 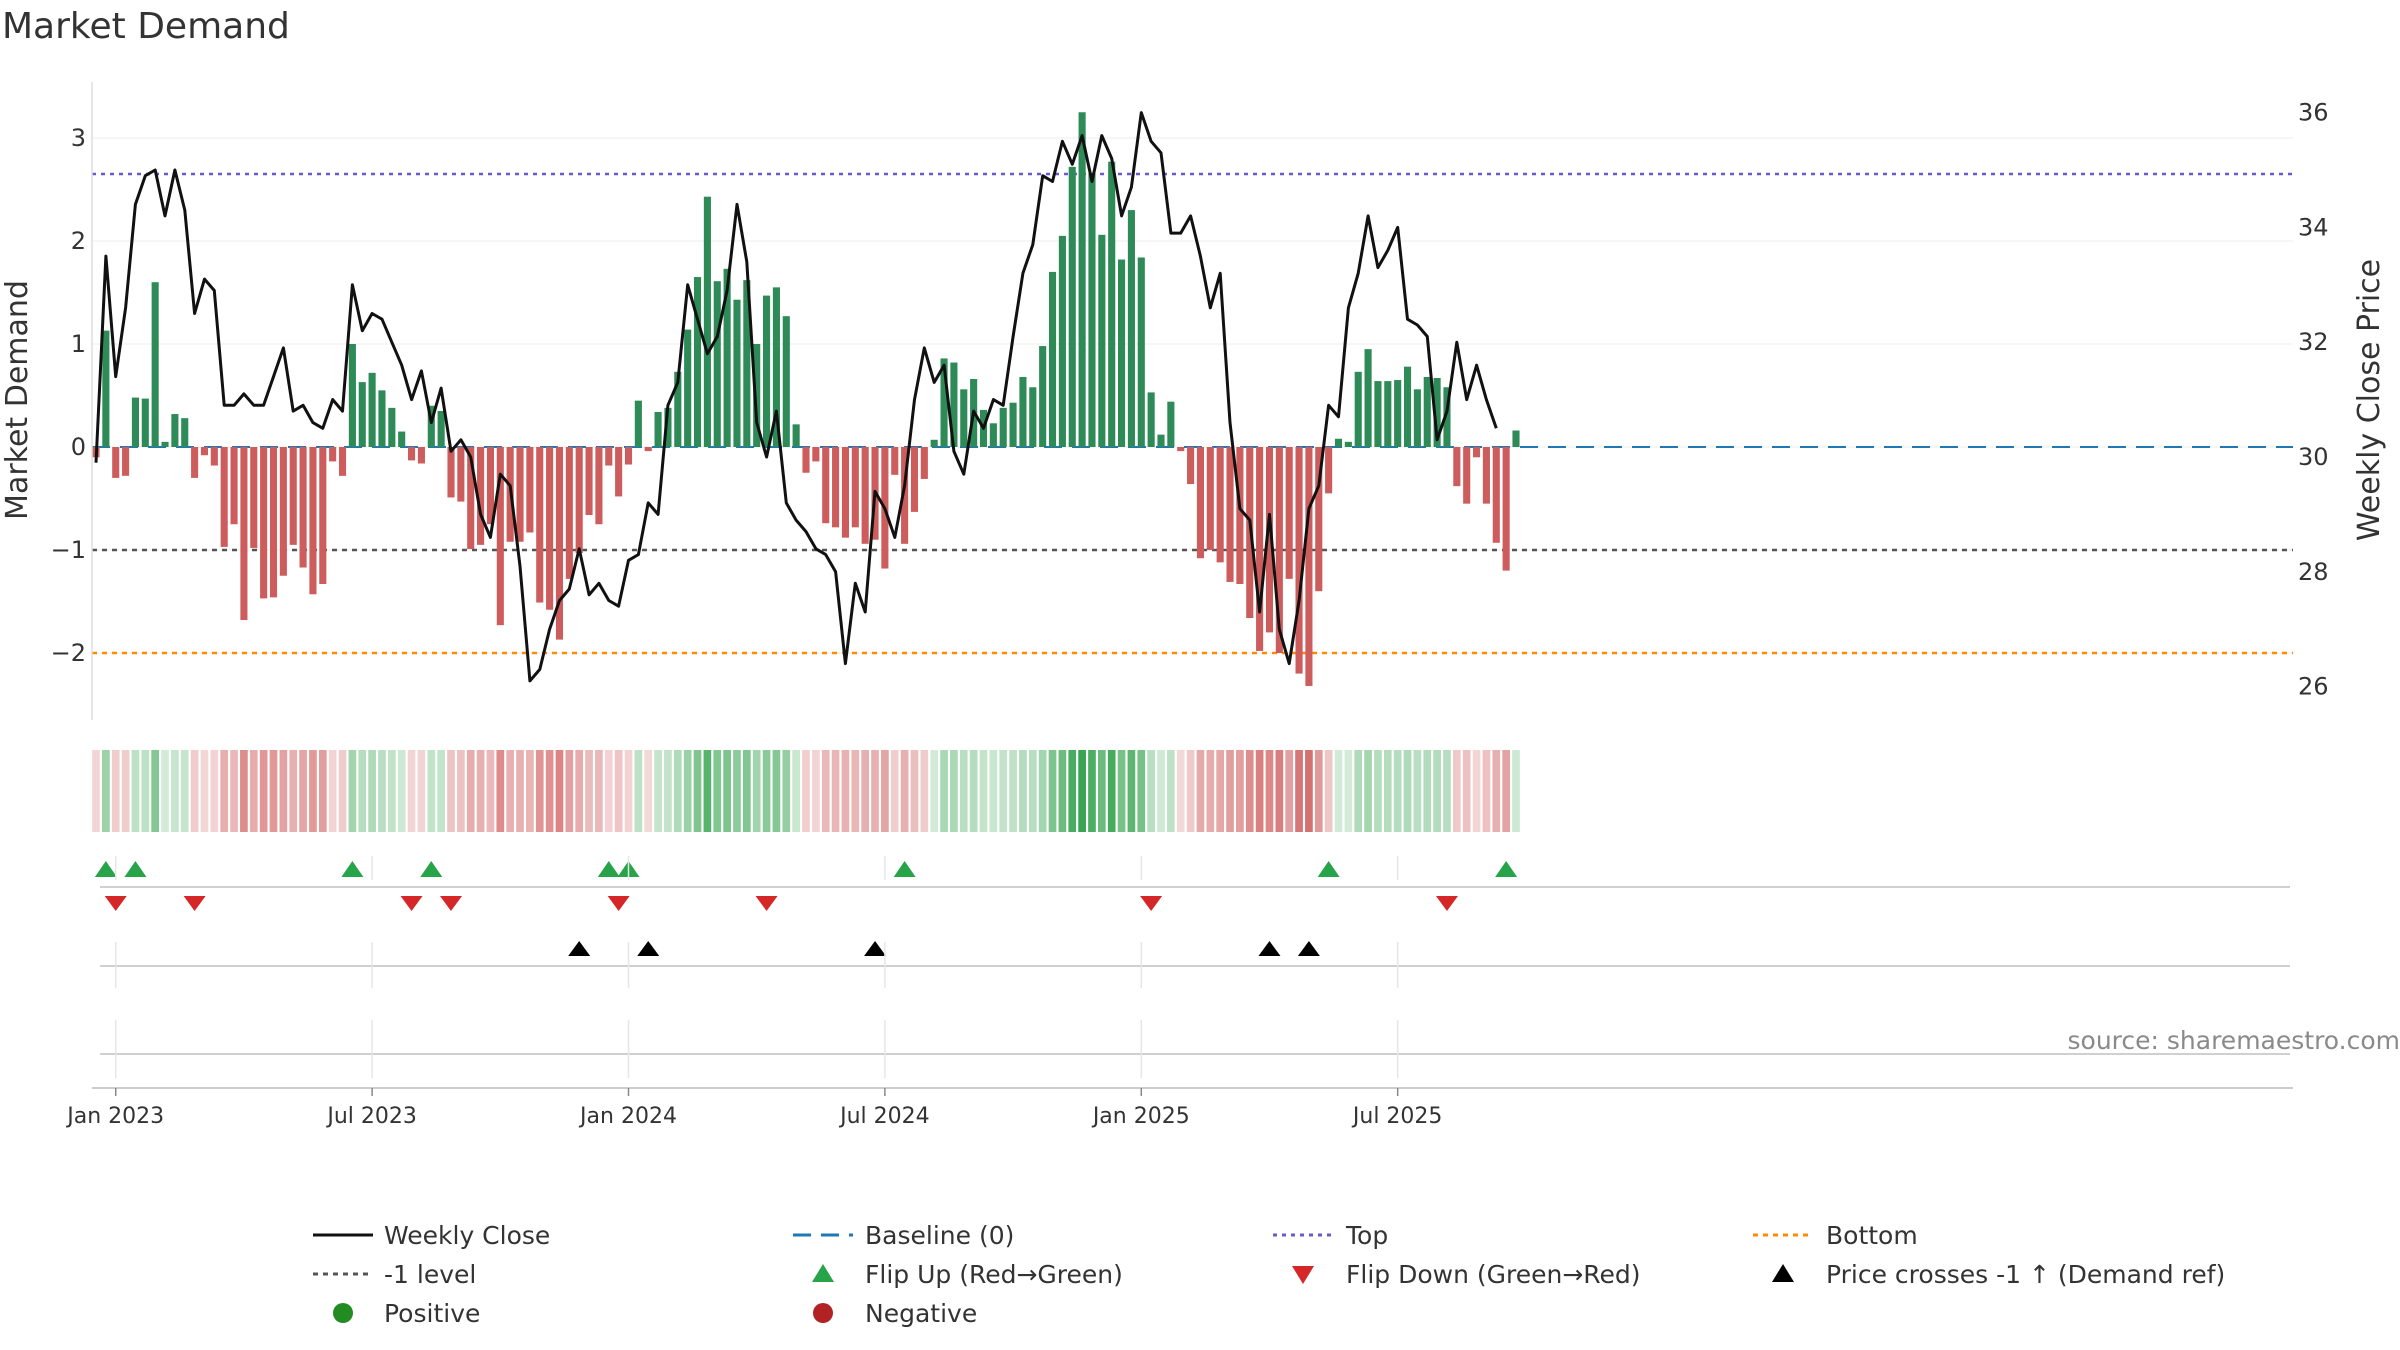 I want to click on cross-up-marker, so click(x=1308, y=948).